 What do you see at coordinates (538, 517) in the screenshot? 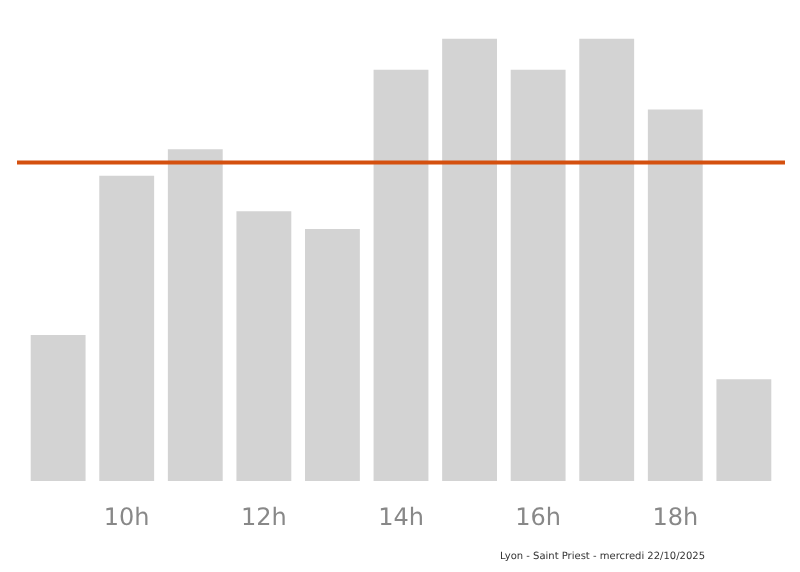
I see `x-tick-label: 16h` at bounding box center [538, 517].